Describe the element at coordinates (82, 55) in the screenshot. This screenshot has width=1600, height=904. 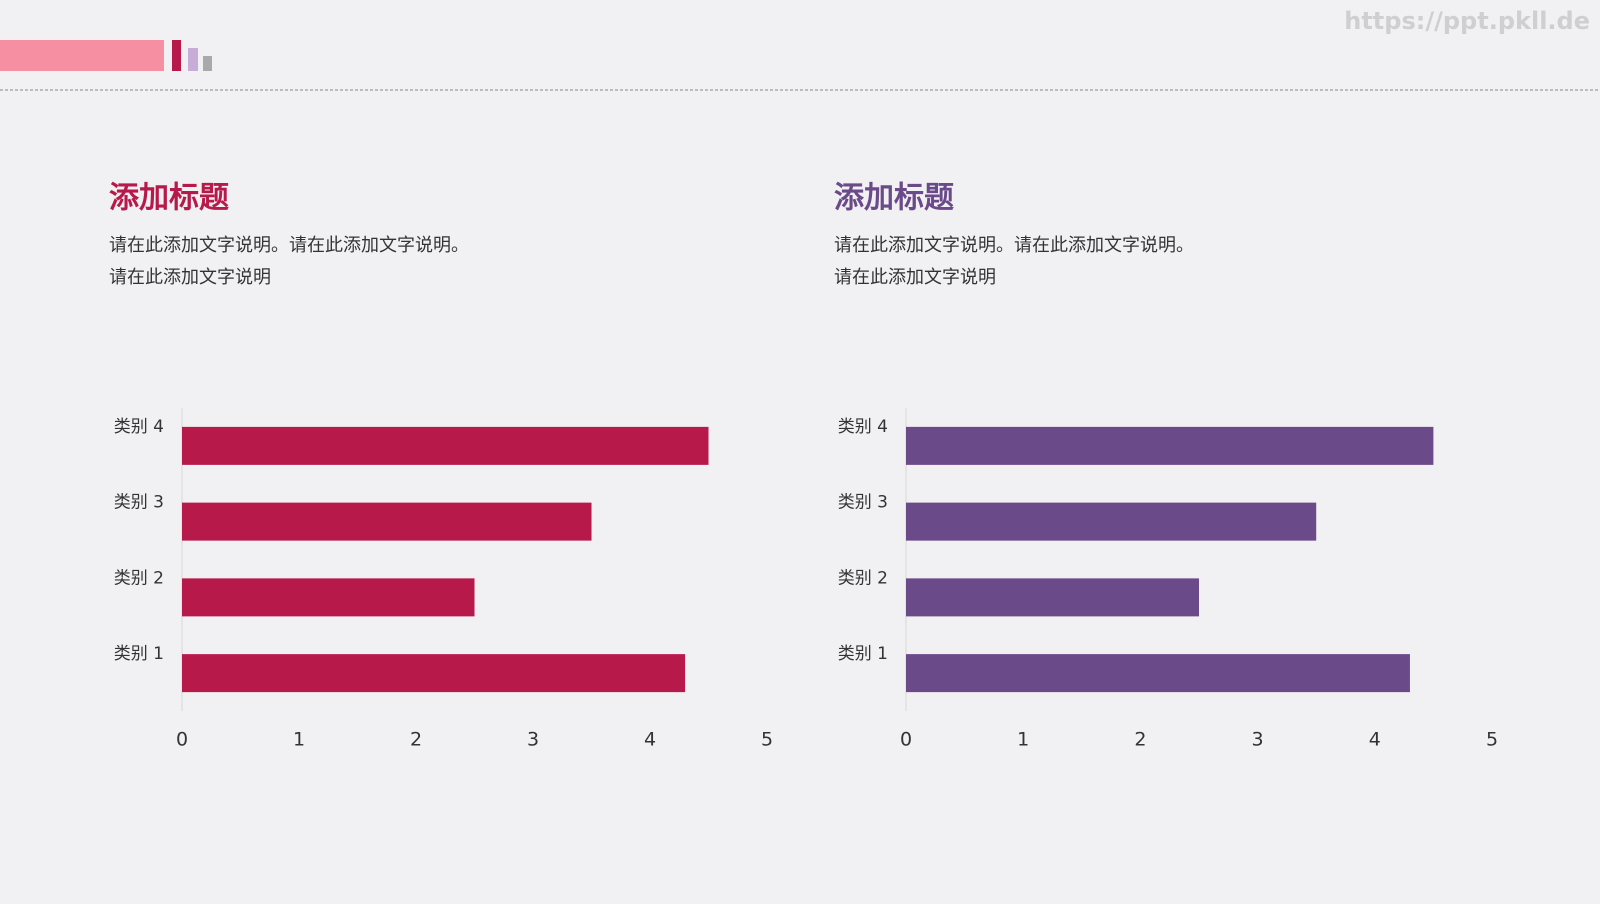
I see `header-bar` at that location.